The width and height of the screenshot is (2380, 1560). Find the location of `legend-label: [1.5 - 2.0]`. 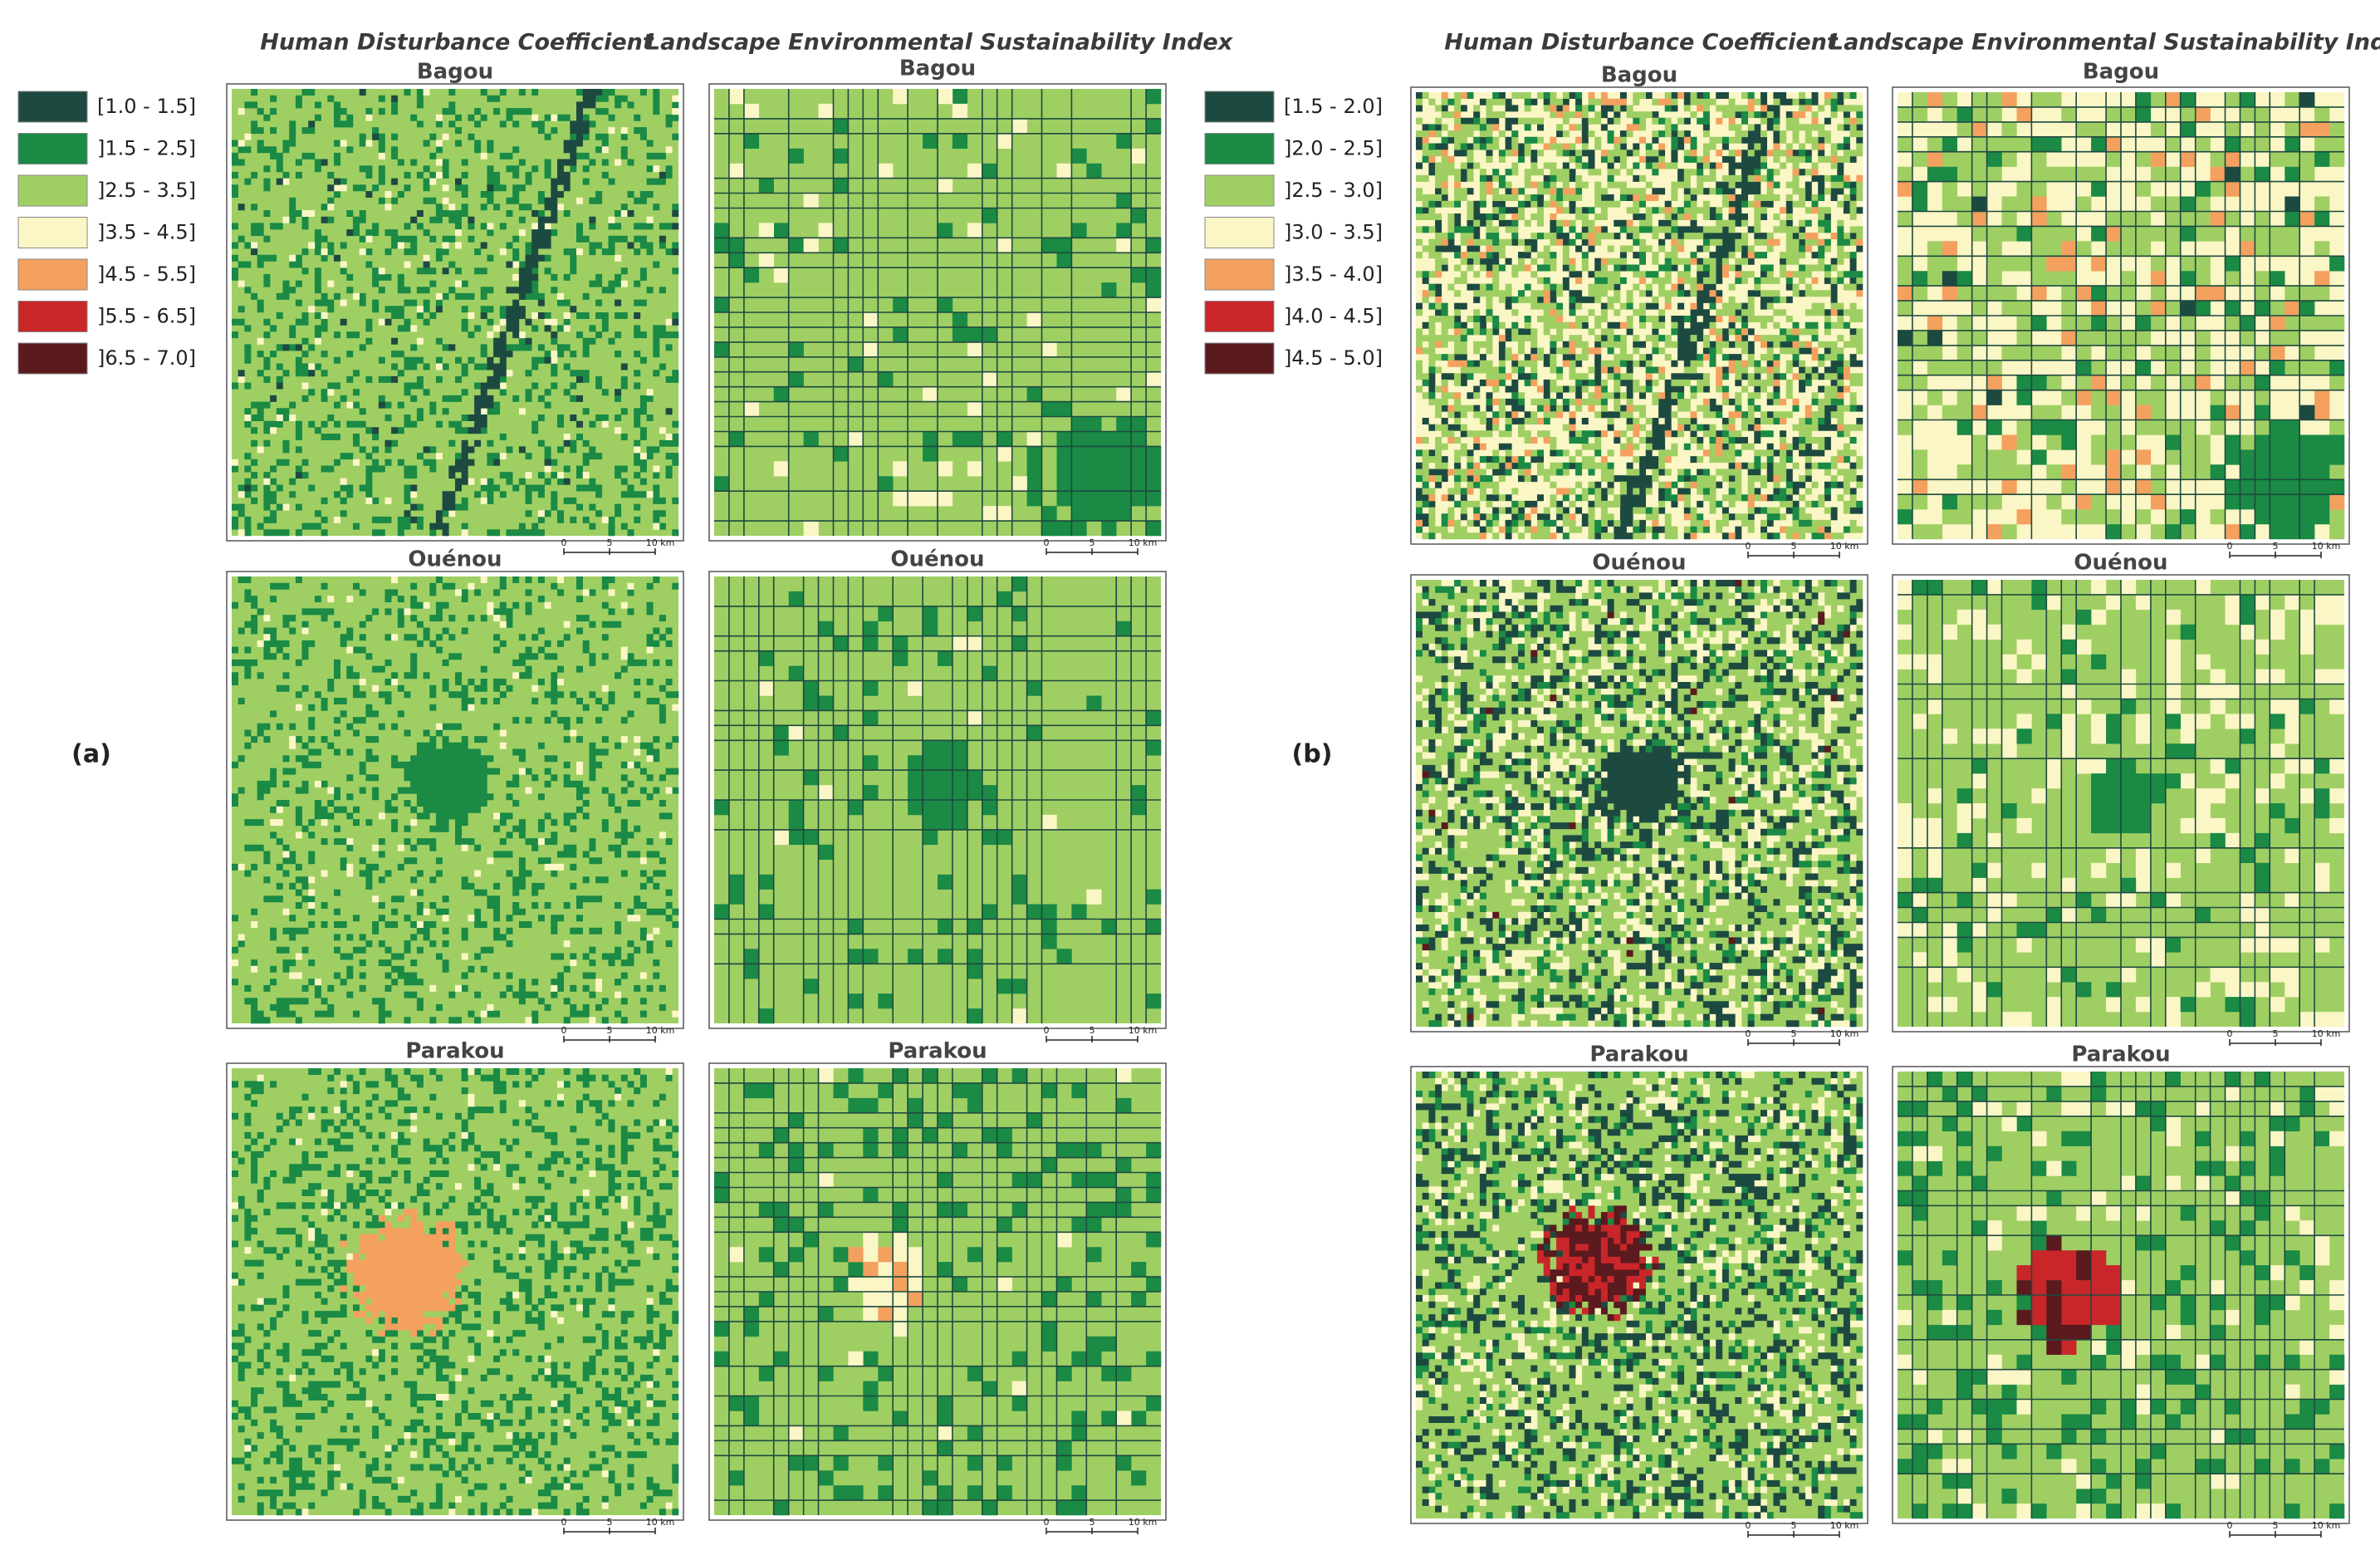

legend-label: [1.5 - 2.0] is located at coordinates (1333, 106).